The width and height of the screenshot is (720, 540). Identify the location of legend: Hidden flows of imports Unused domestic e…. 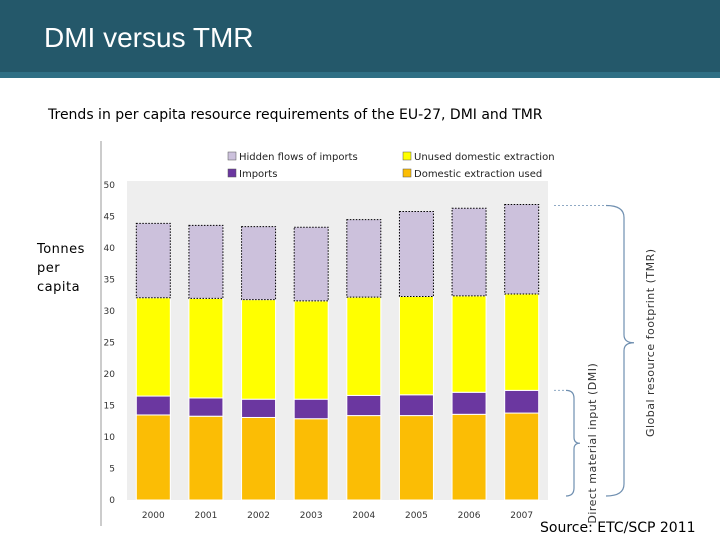
(391, 165).